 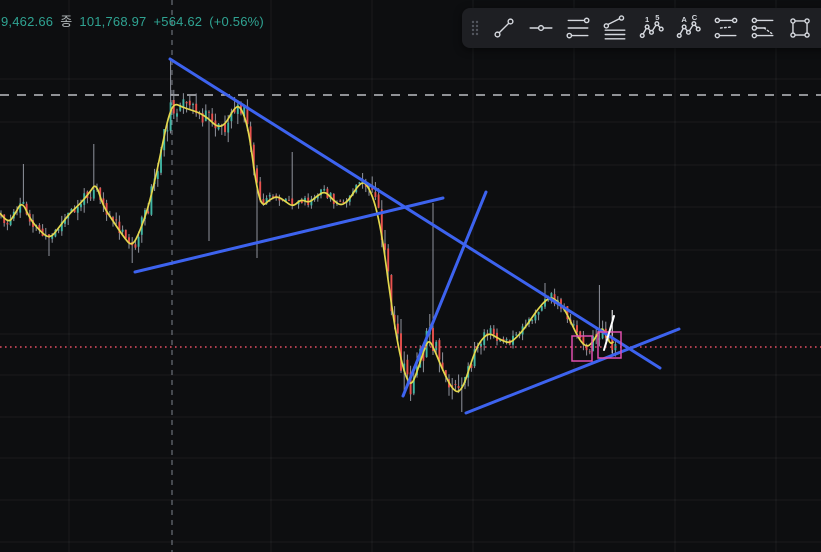 I want to click on rectangle-icon, so click(x=800, y=28).